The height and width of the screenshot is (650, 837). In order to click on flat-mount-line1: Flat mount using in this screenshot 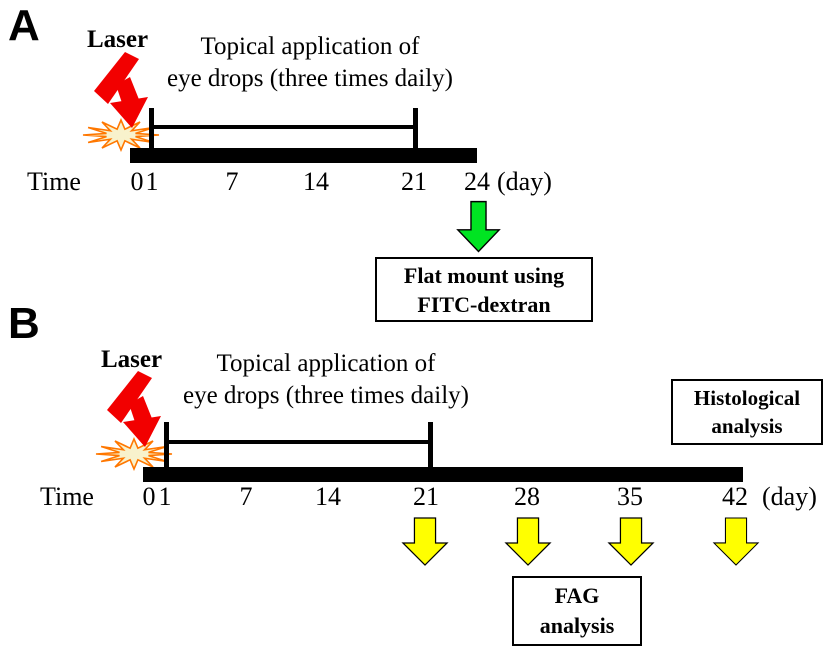, I will do `click(484, 275)`.